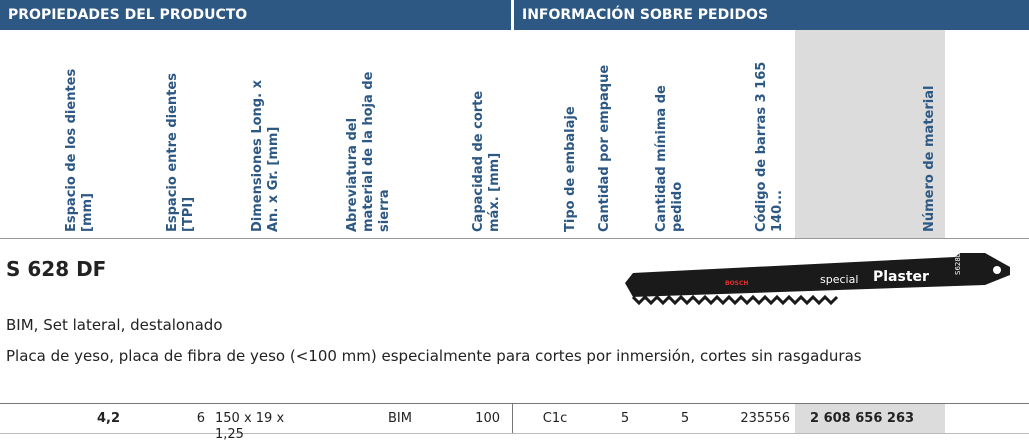 The width and height of the screenshot is (1029, 448). Describe the element at coordinates (56, 269) in the screenshot. I see `product-title: S 628 DF` at that location.